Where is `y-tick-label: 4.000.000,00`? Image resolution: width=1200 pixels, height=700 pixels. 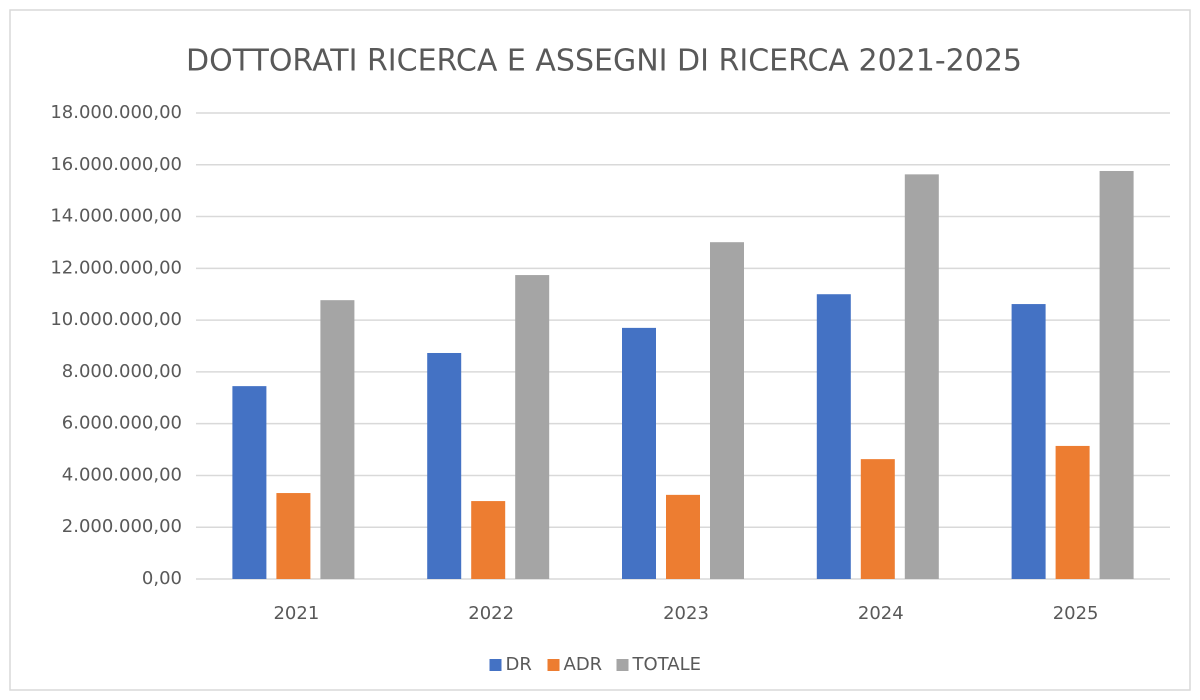
y-tick-label: 4.000.000,00 is located at coordinates (122, 474).